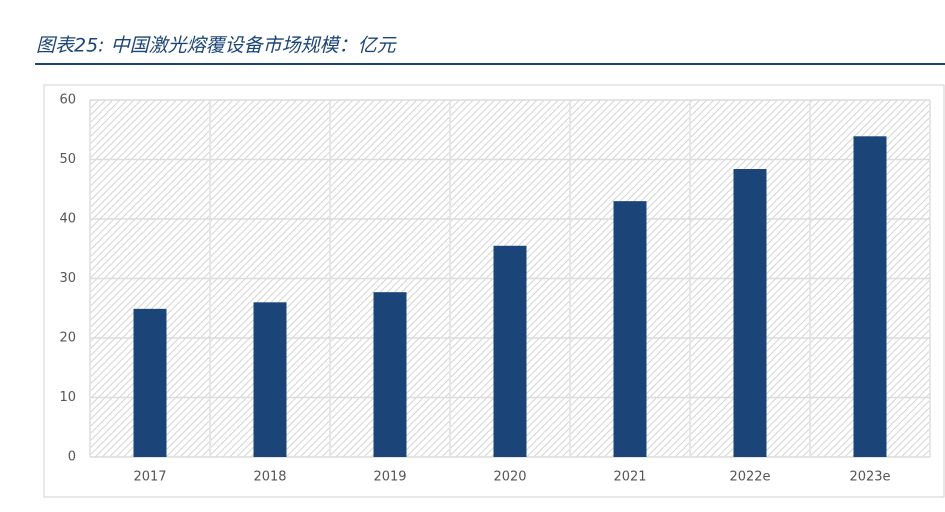 This screenshot has height=512, width=945. What do you see at coordinates (67, 219) in the screenshot?
I see `y-tick-label: 40` at bounding box center [67, 219].